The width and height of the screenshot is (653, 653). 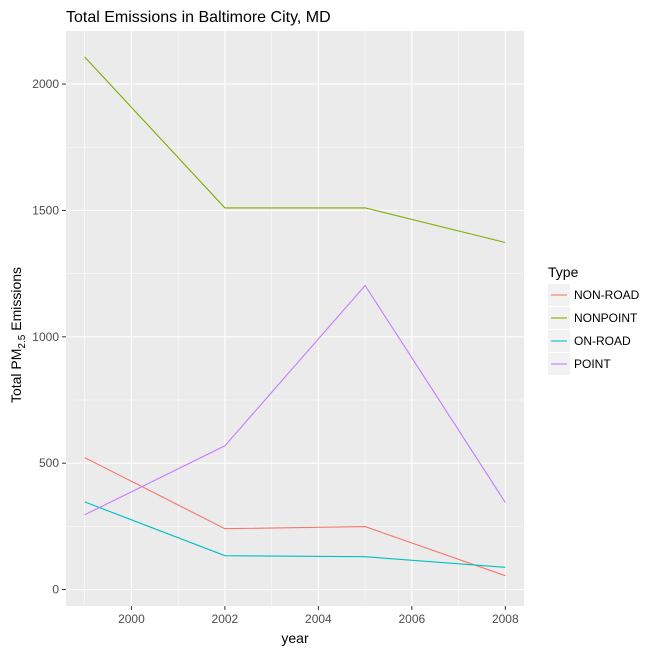 What do you see at coordinates (592, 364) in the screenshot?
I see `legend-label: POINT` at bounding box center [592, 364].